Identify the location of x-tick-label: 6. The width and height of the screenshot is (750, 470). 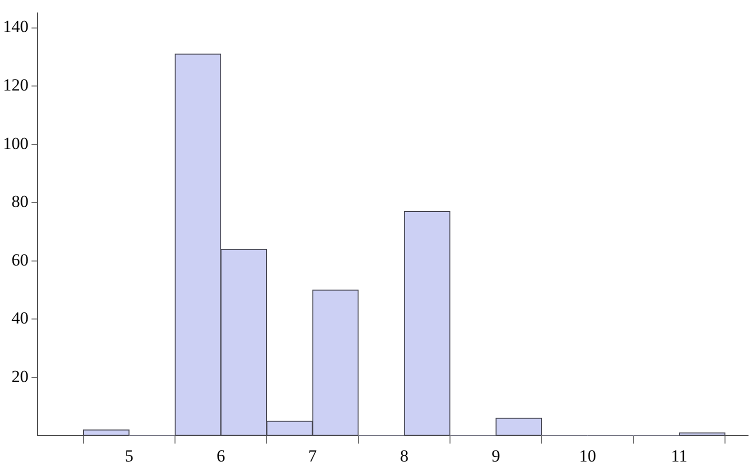
(221, 456).